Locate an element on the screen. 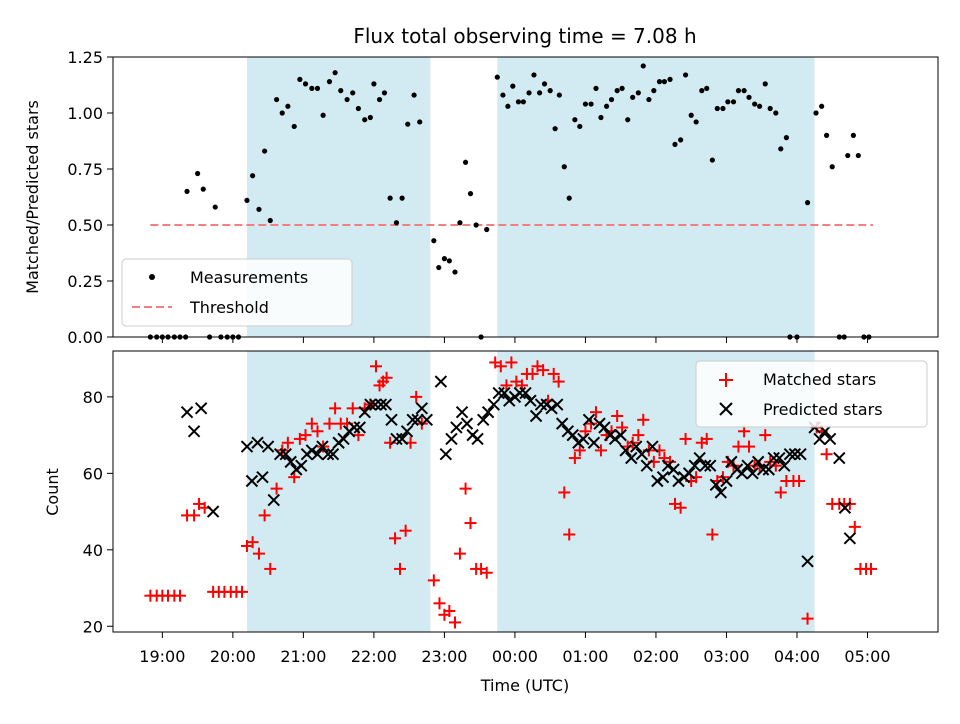  observing-window-span is located at coordinates (338, 491).